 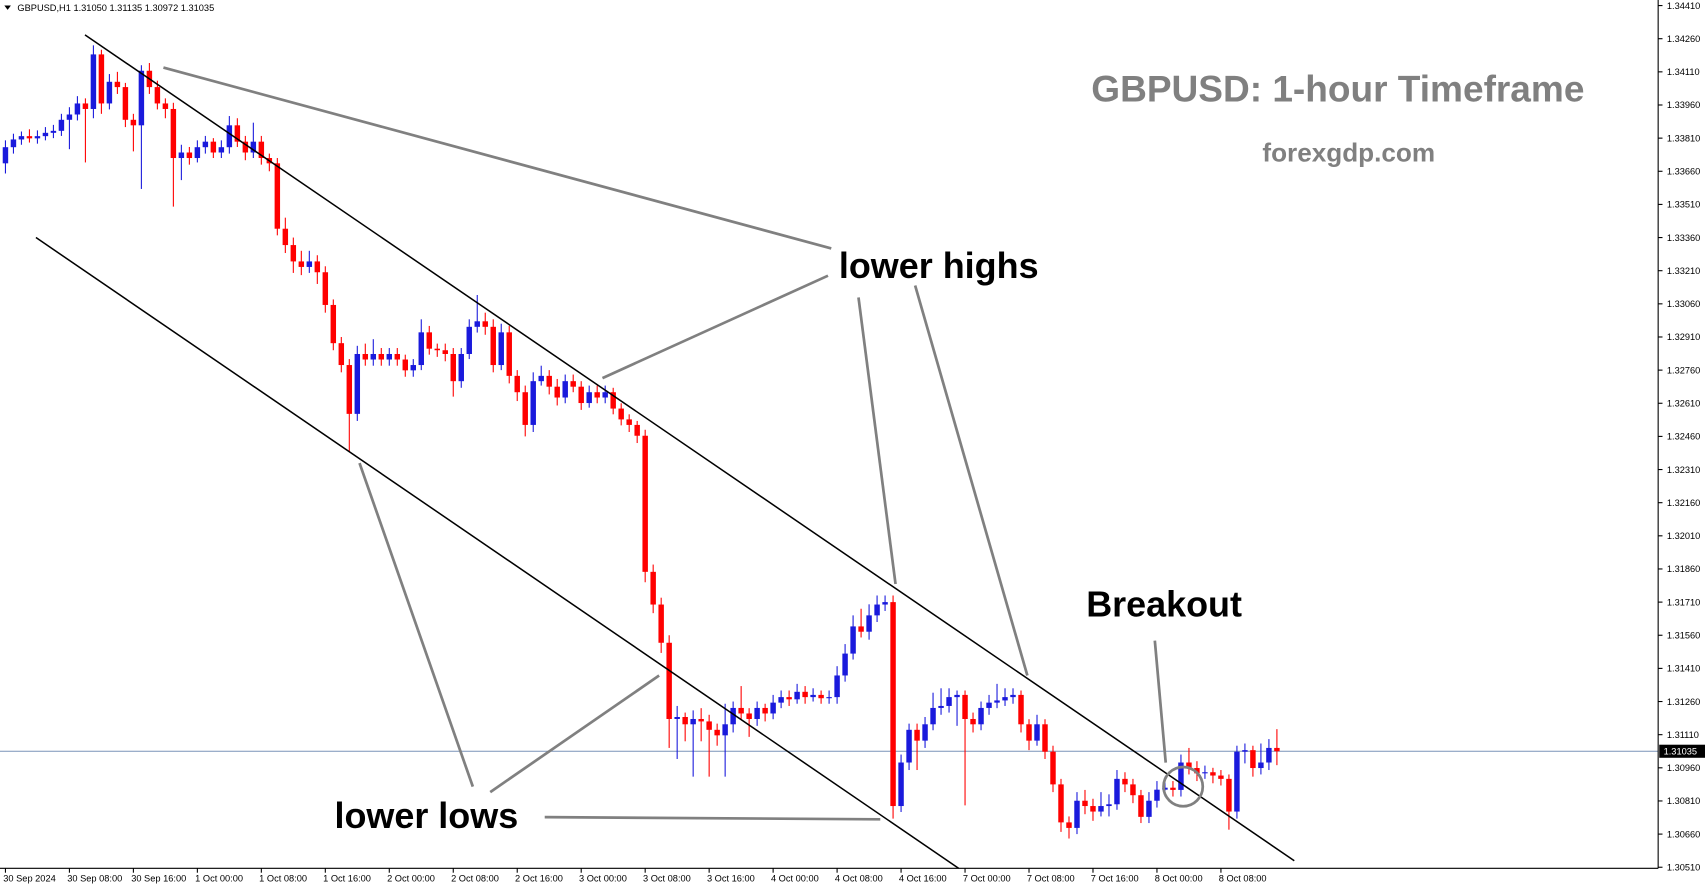 I want to click on y-tick-label: 1.31860, so click(x=1683, y=569).